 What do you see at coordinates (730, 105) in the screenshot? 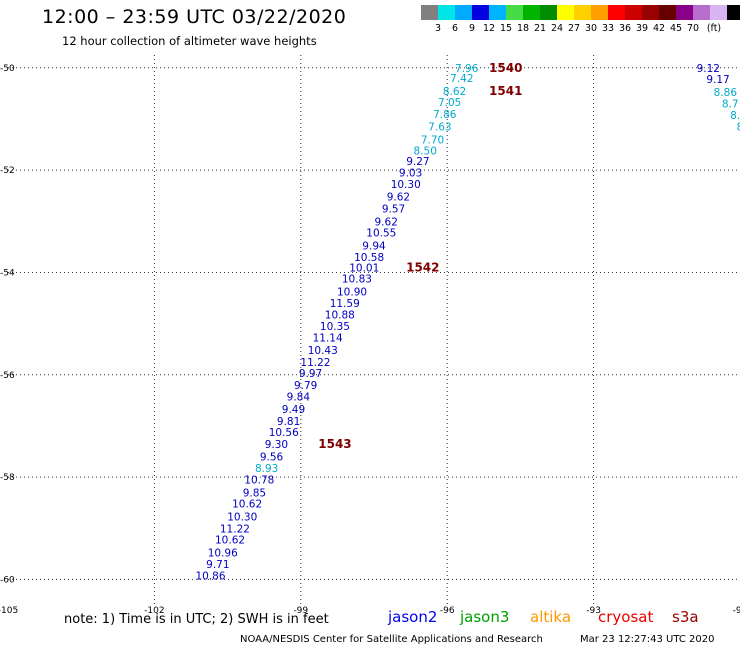
I see `wave-height-label: 8.7` at bounding box center [730, 105].